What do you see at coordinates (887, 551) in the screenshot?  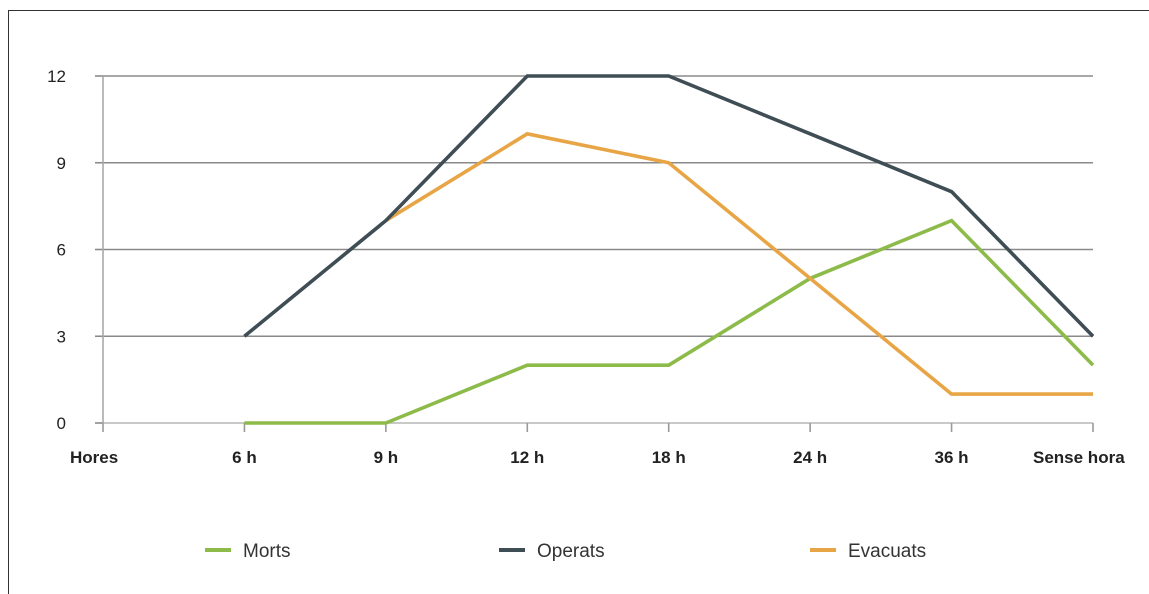 I see `legend-label: Evacuats` at bounding box center [887, 551].